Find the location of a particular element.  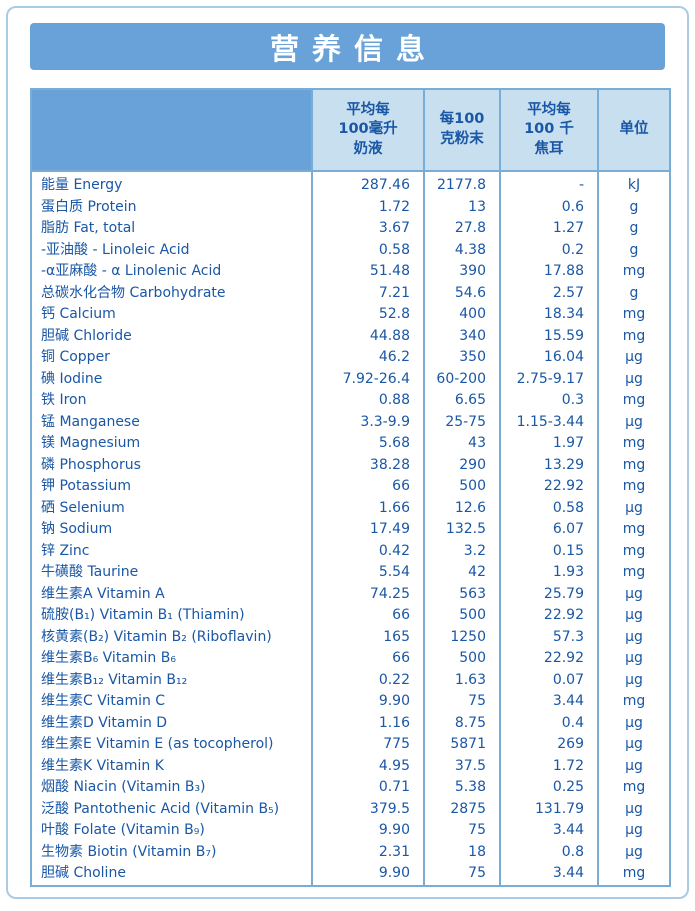

value-per-100g: 12.6 is located at coordinates (461, 508).